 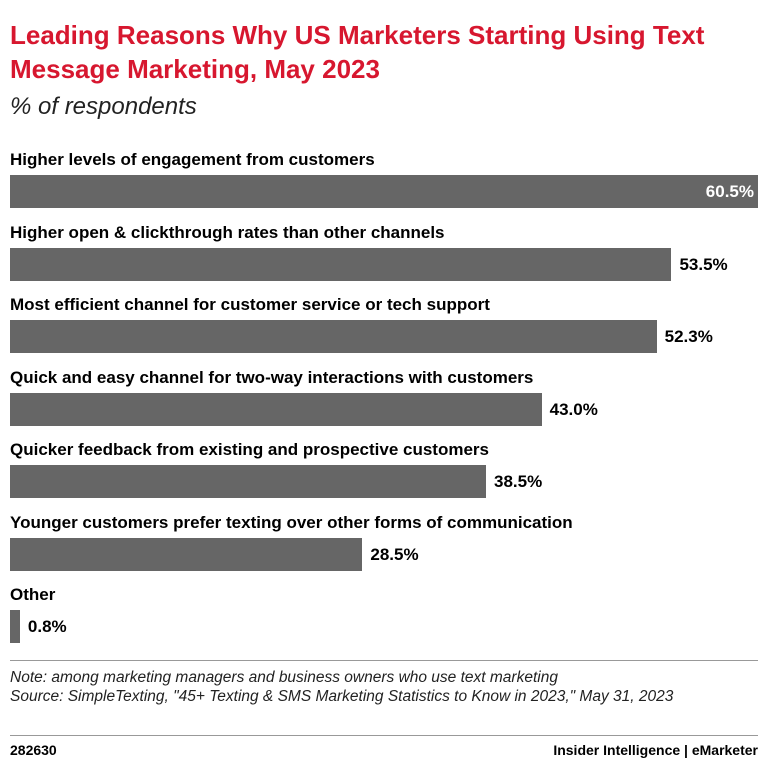 What do you see at coordinates (573, 409) in the screenshot?
I see `value-label: 43.0%` at bounding box center [573, 409].